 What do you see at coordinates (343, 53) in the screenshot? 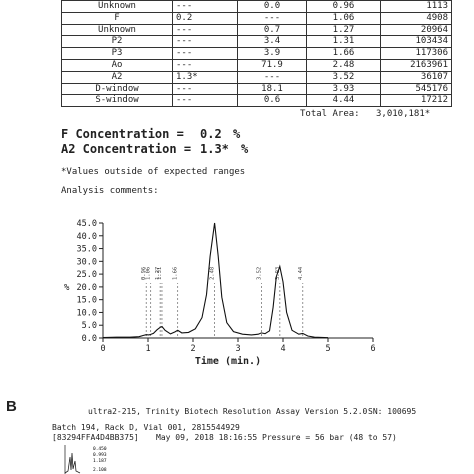
I see `table-cell: 1.66` at bounding box center [343, 53].